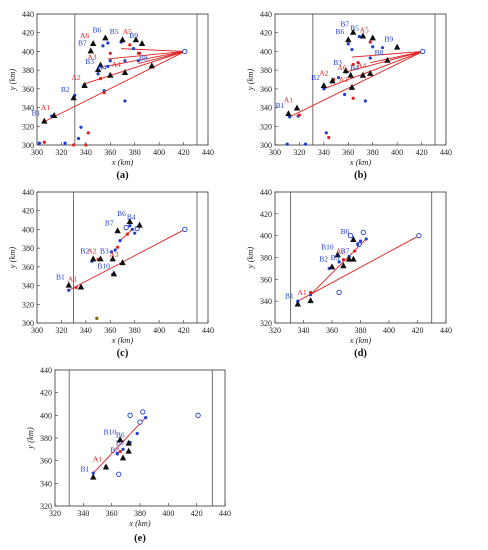 This screenshot has height=550, width=488. I want to click on x-axis-label: x (km), so click(122, 162).